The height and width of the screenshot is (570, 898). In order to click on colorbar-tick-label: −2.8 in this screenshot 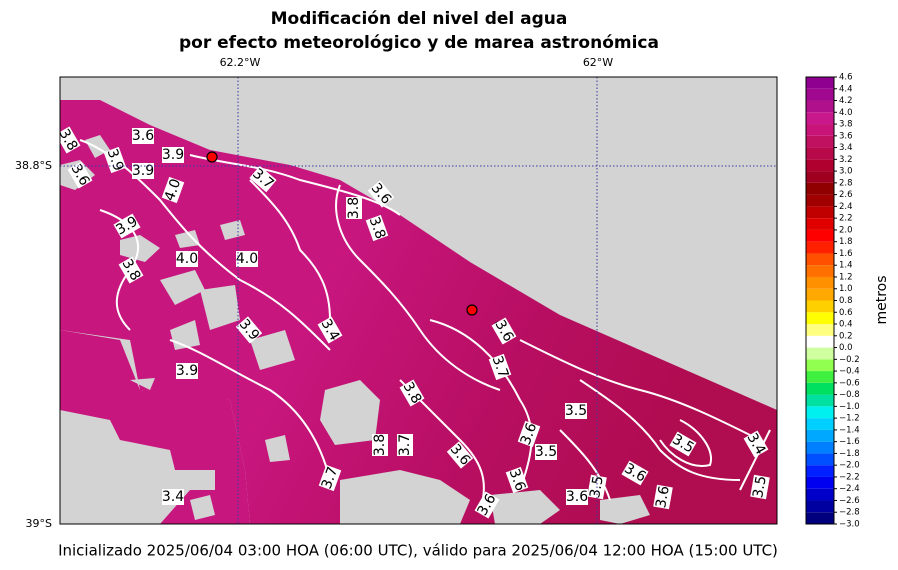, I will do `click(849, 513)`.